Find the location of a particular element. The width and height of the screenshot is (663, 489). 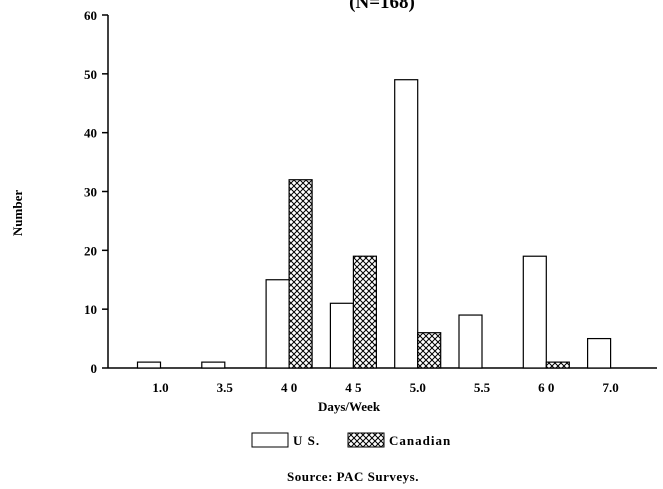

legend-swatch-us is located at coordinates (270, 440).